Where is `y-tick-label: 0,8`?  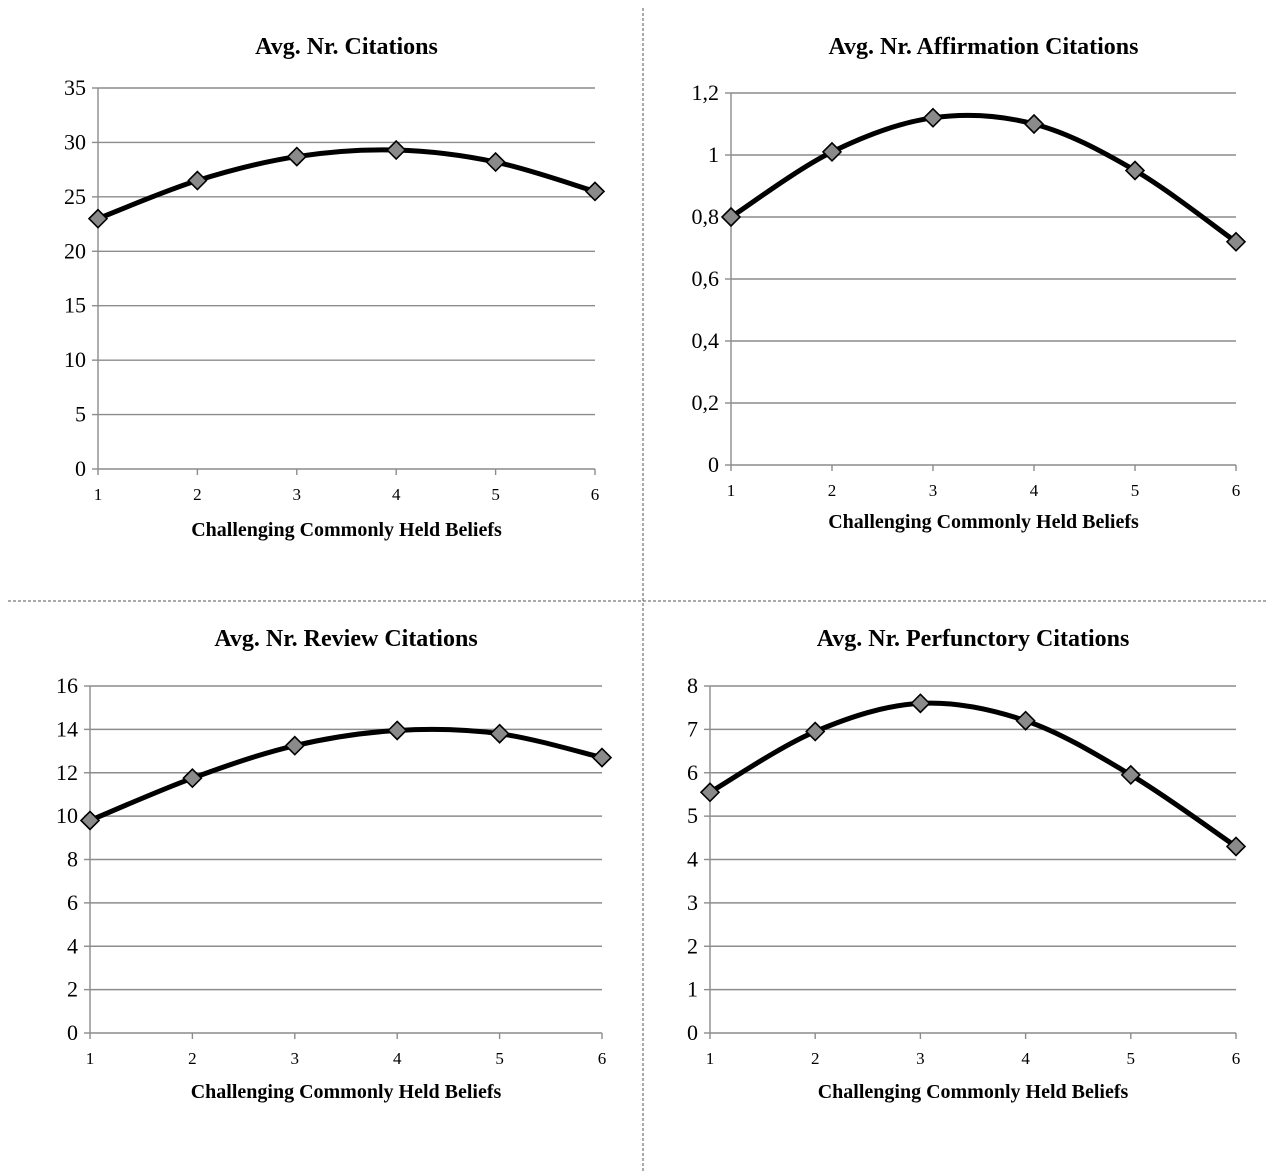 y-tick-label: 0,8 is located at coordinates (706, 216).